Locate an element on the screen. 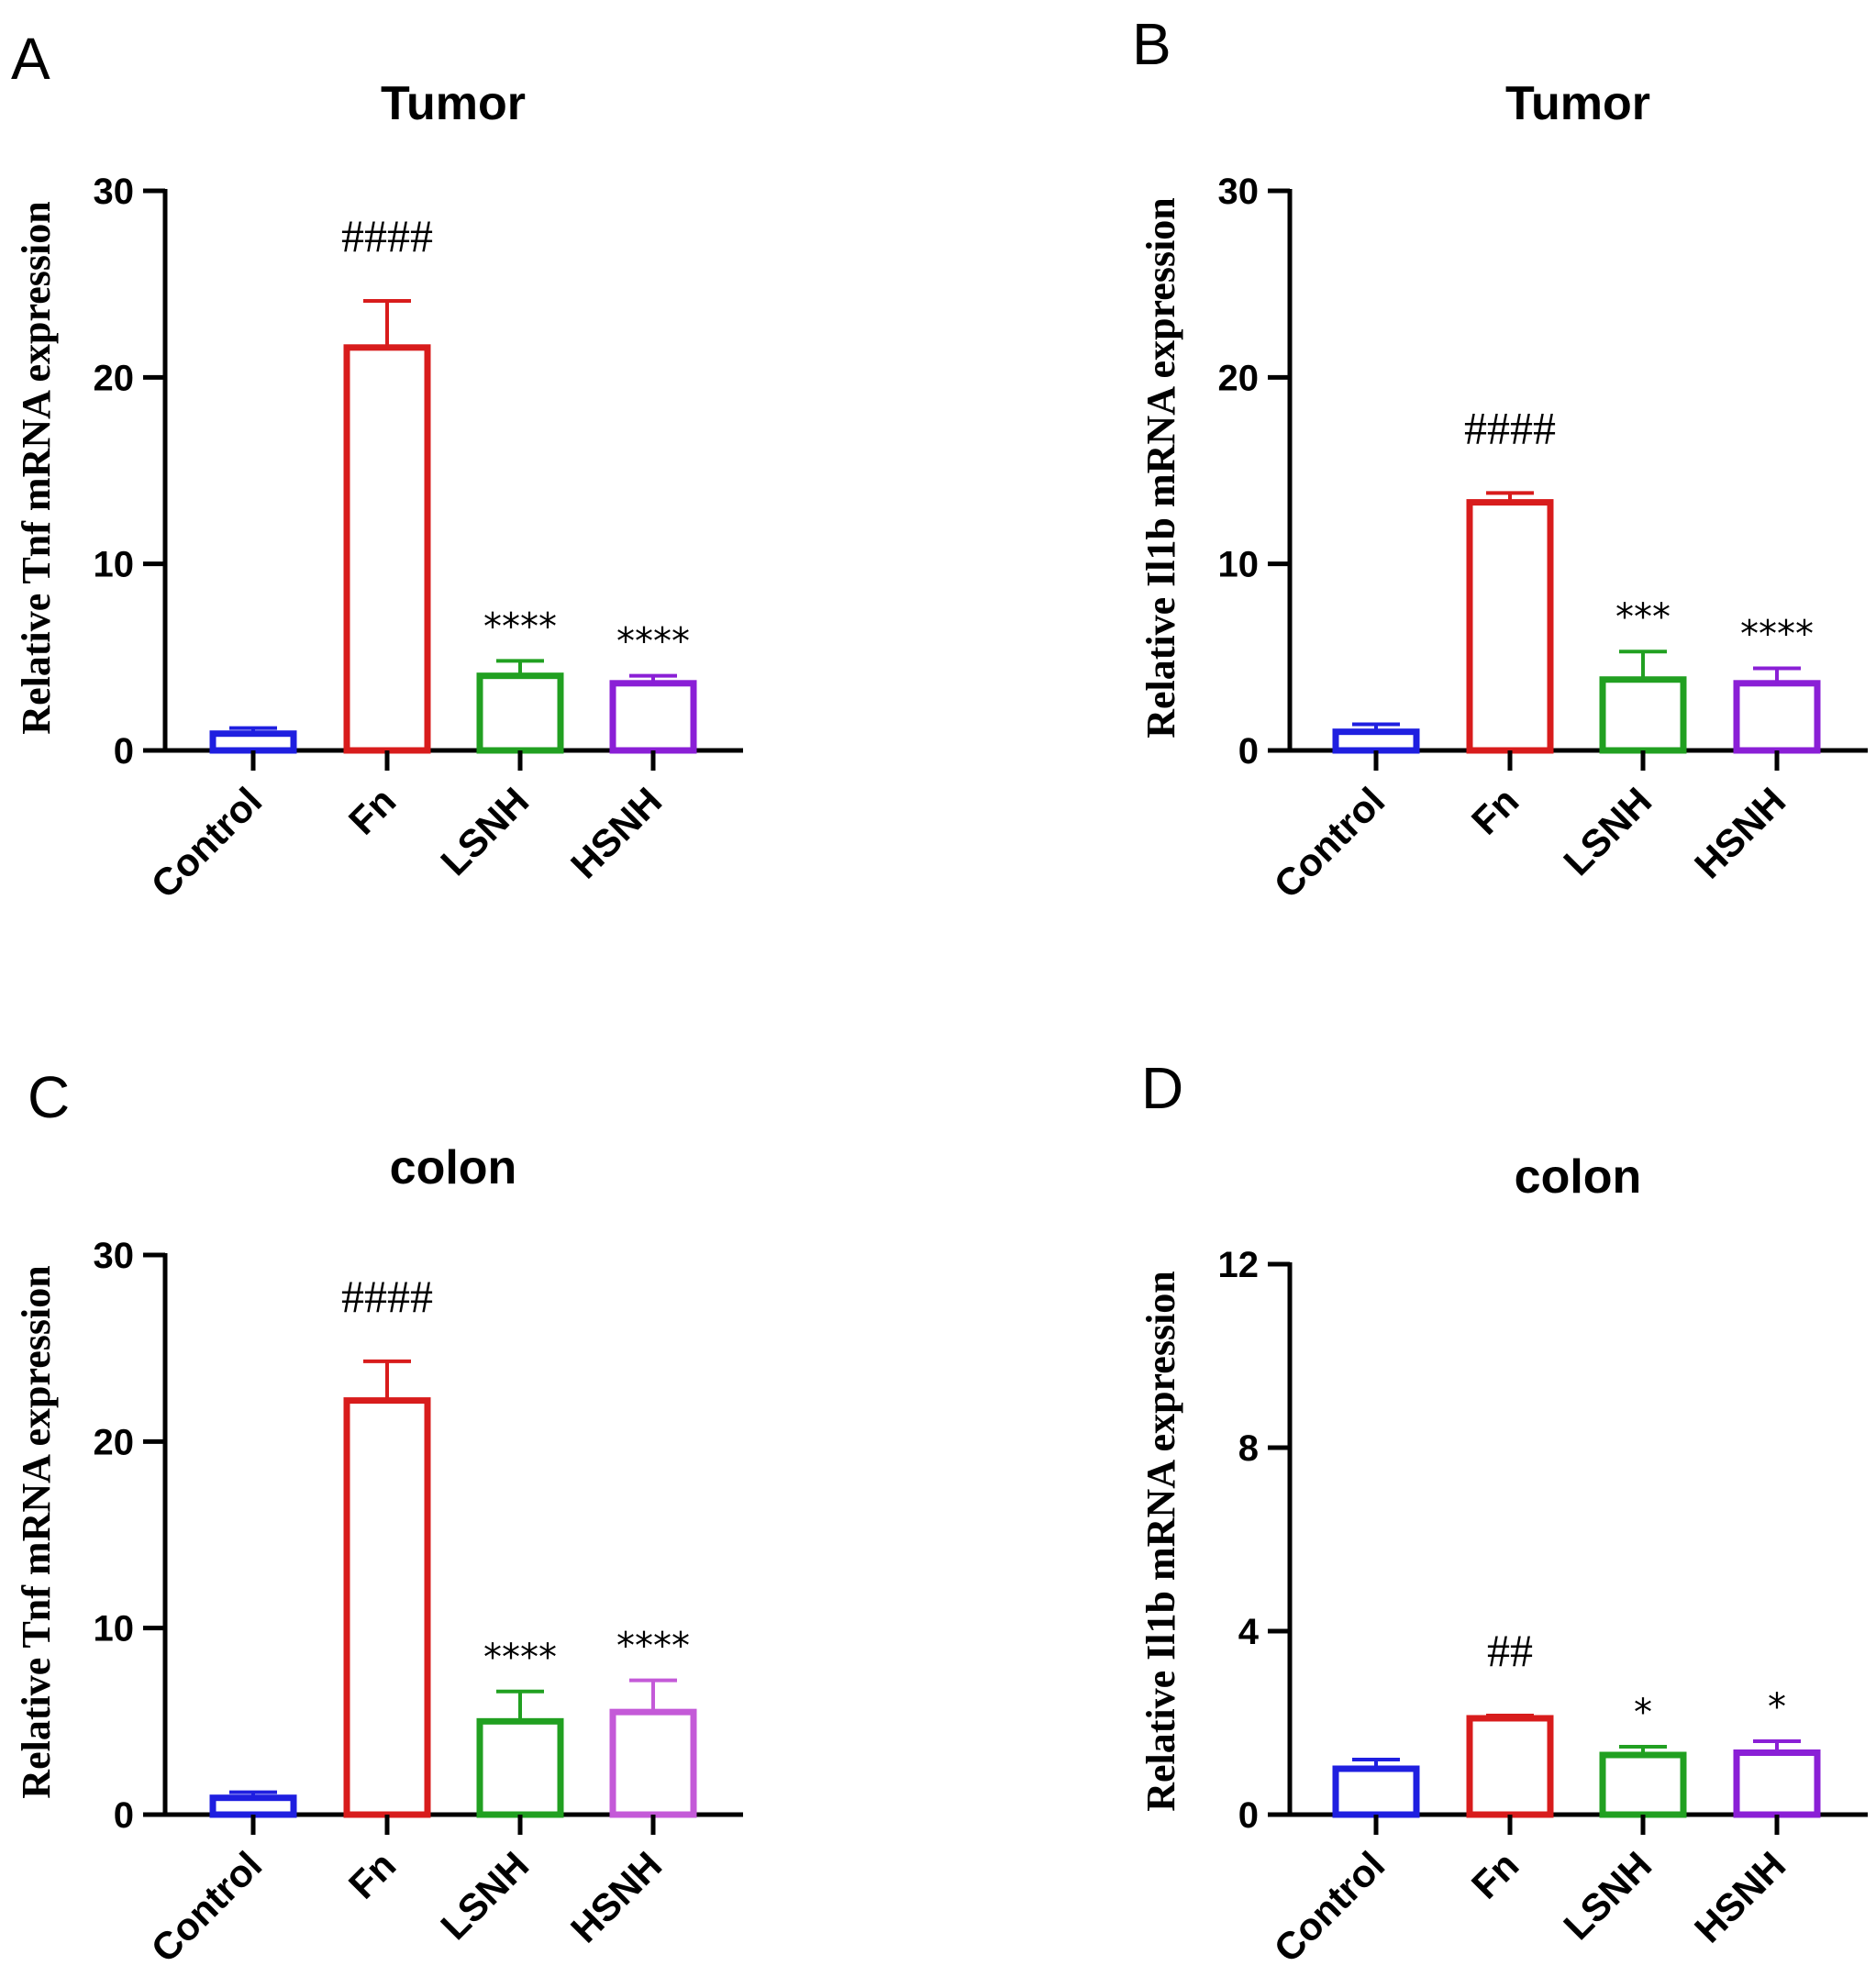 The image size is (1876, 1988). panel-letter: A is located at coordinates (31, 59).